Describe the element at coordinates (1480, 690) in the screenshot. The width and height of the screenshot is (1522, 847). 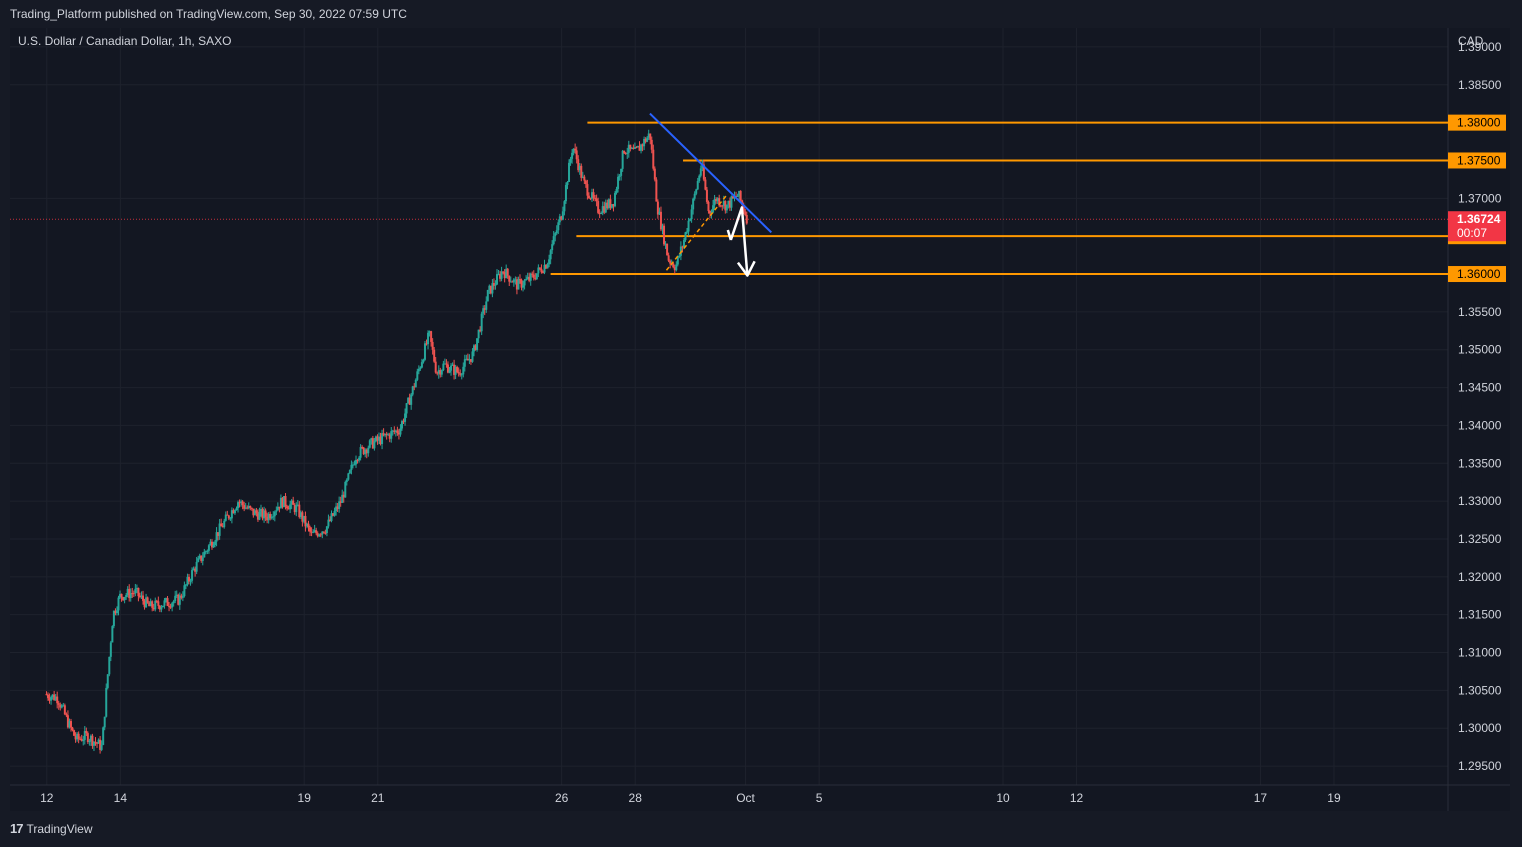
I see `y-tick-label: 1.30500` at that location.